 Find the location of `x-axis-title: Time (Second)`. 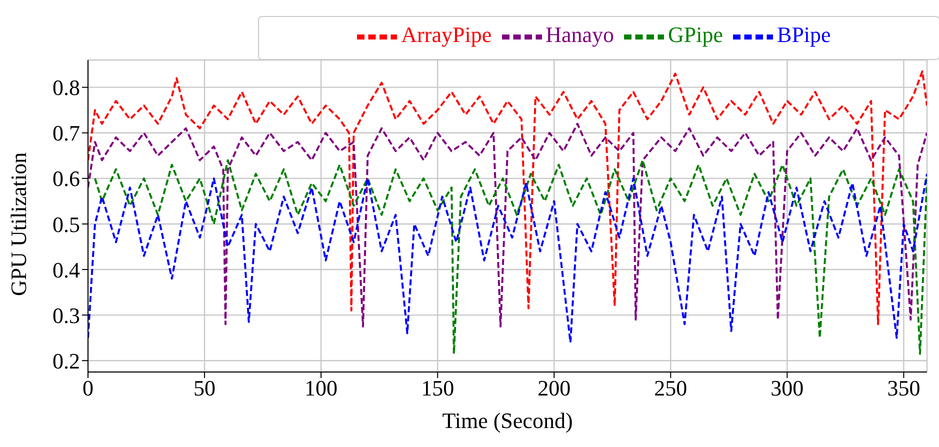

x-axis-title: Time (Second) is located at coordinates (507, 420).